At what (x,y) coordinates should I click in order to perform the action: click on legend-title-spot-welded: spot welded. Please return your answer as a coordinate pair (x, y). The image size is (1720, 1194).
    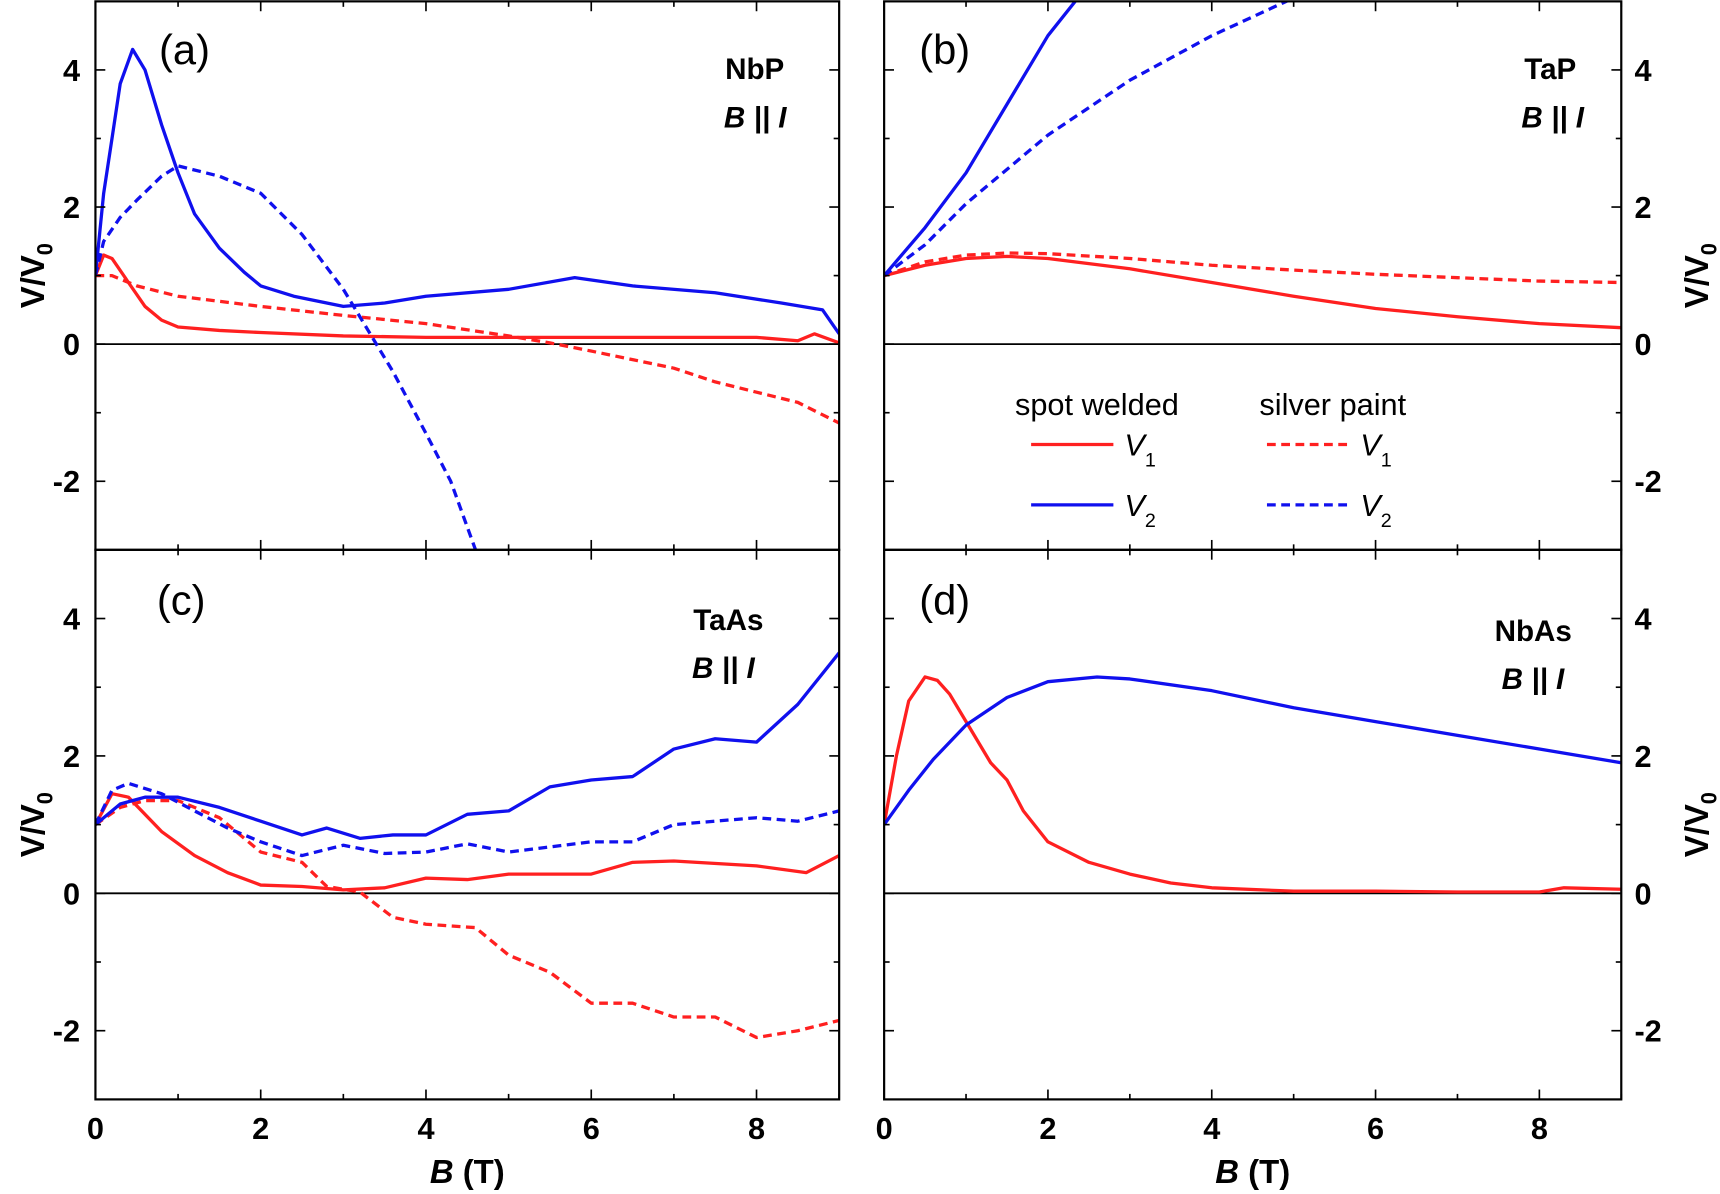
    Looking at the image, I should click on (1097, 404).